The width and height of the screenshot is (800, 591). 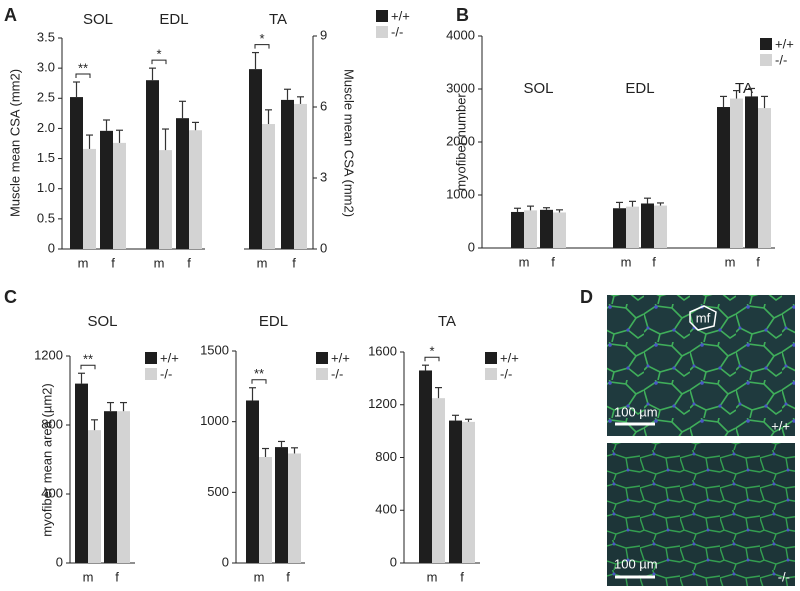 I want to click on y-tick-label: 4000, so click(x=460, y=34).